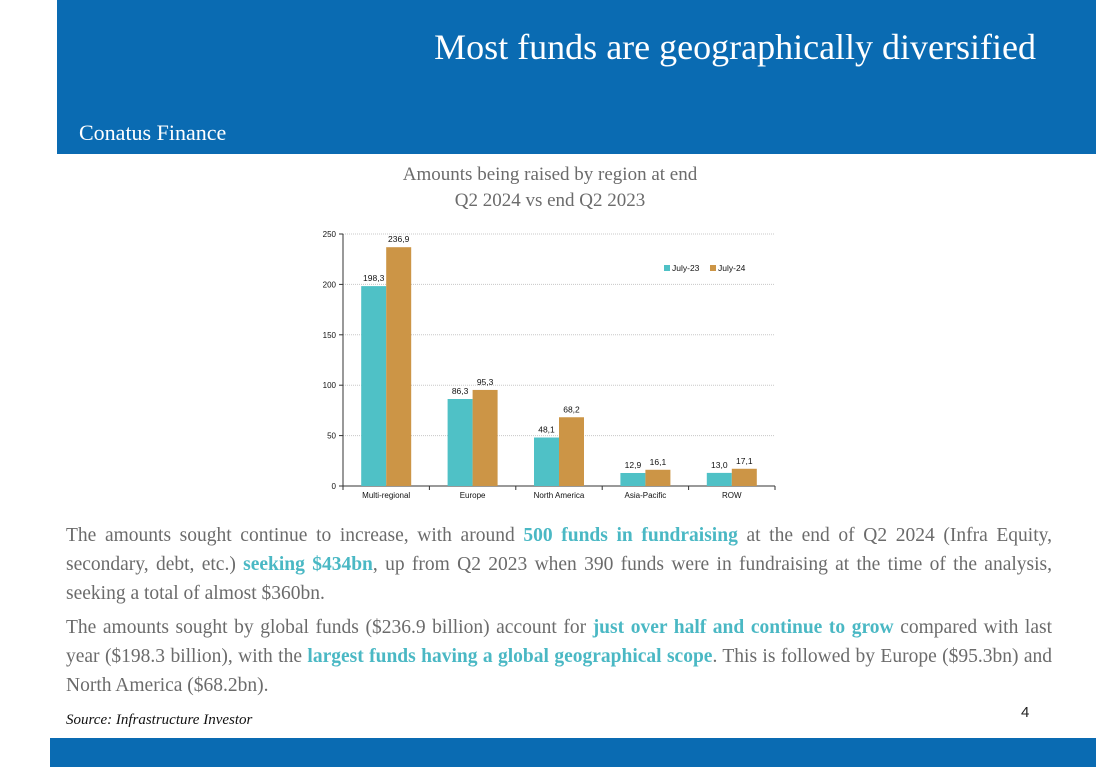  I want to click on legend-label: July-23, so click(686, 268).